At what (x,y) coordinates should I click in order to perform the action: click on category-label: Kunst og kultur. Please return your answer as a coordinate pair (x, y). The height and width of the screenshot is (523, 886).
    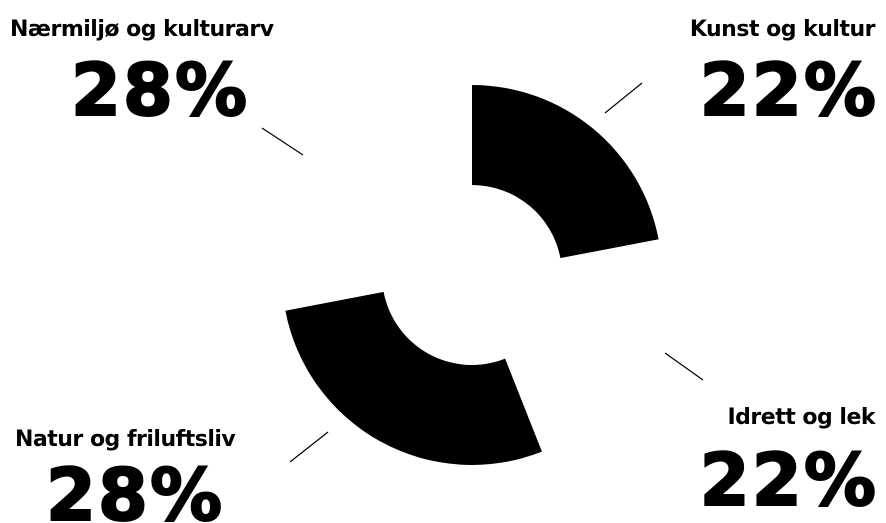
    Looking at the image, I should click on (783, 29).